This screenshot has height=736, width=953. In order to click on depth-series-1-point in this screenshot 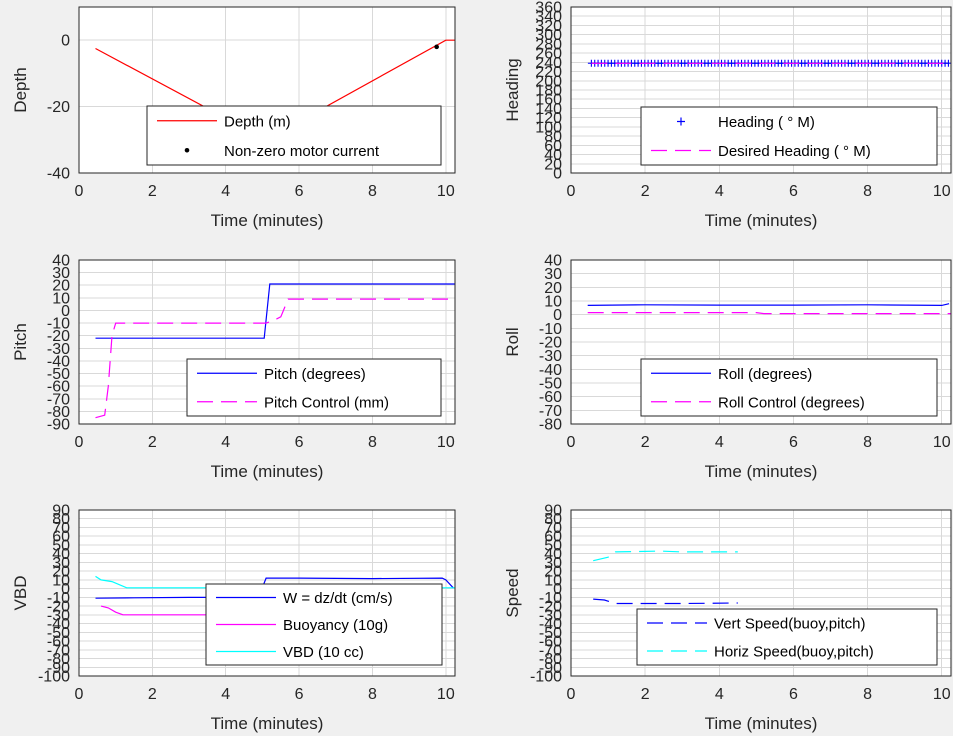, I will do `click(436, 47)`.